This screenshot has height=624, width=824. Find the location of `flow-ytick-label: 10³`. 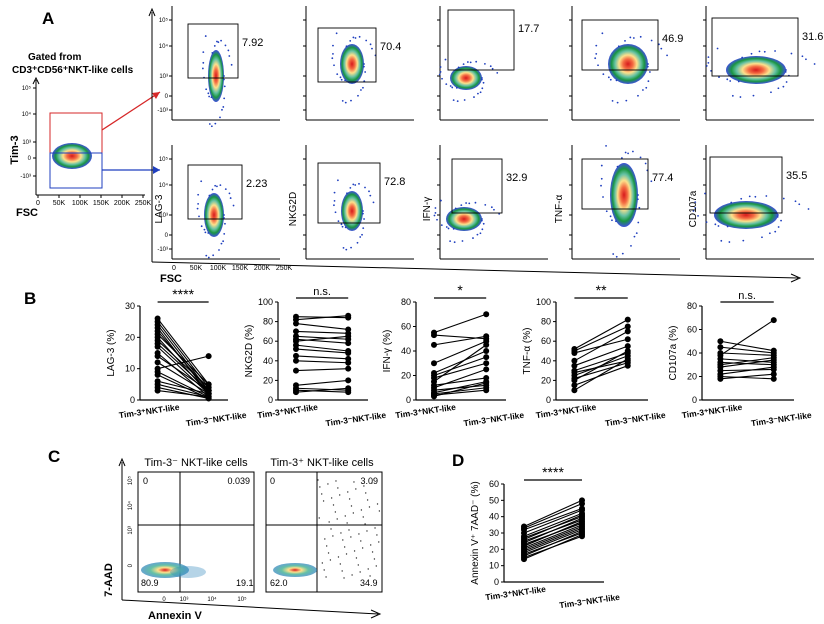

flow-ytick-label: 10³ is located at coordinates (163, 77).